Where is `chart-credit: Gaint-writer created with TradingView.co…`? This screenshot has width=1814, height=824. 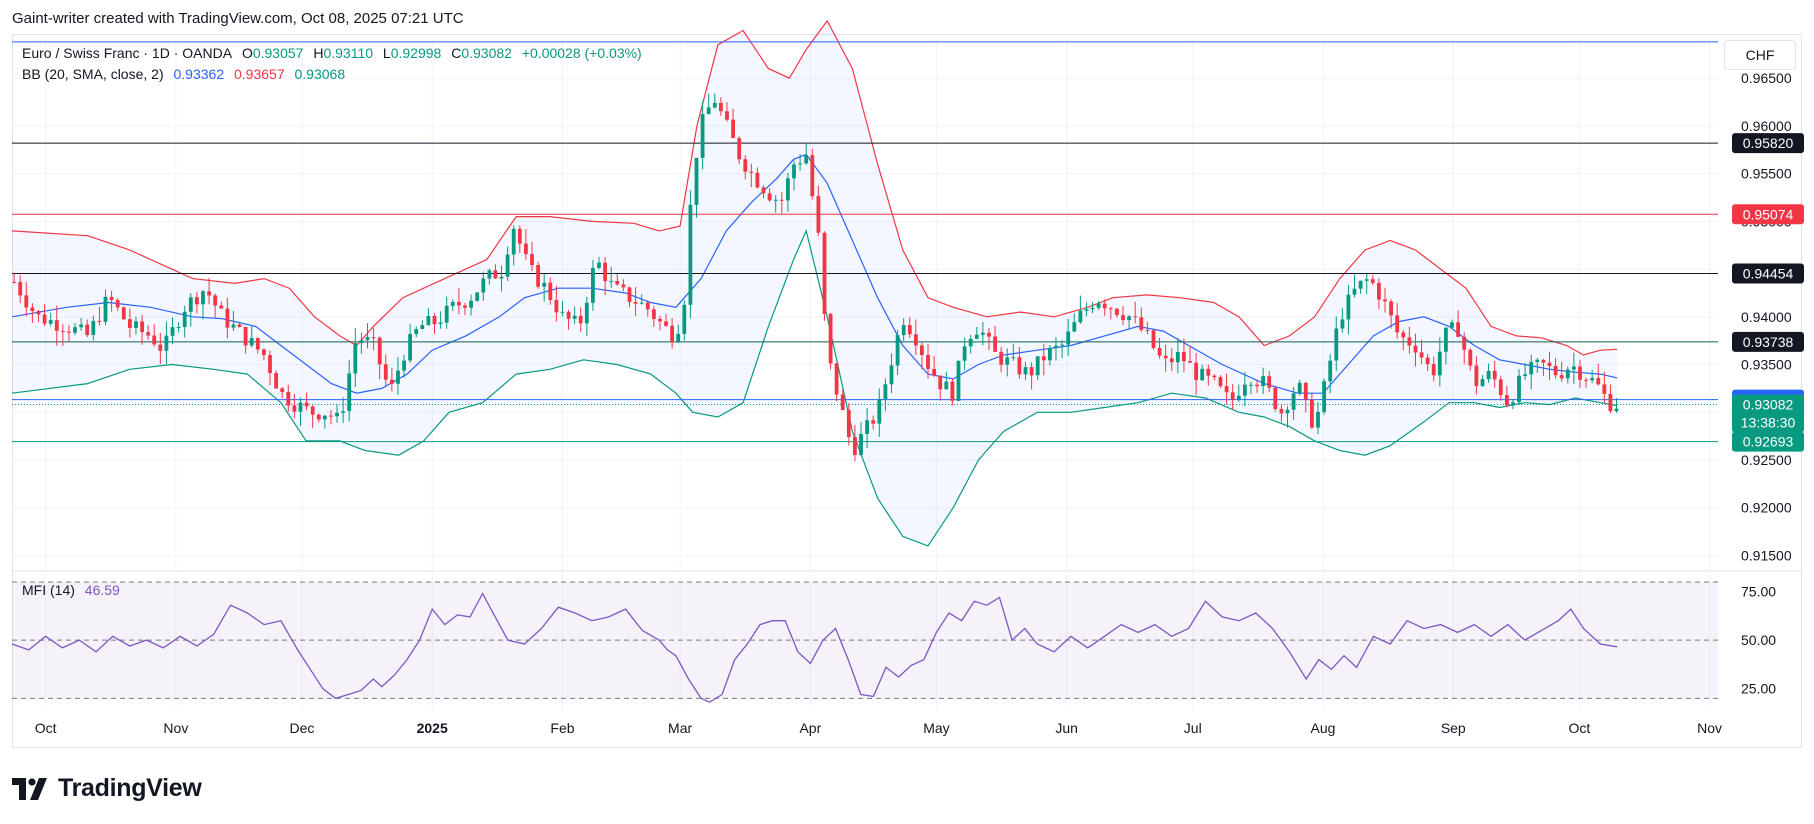
chart-credit: Gaint-writer created with TradingView.co… is located at coordinates (238, 18).